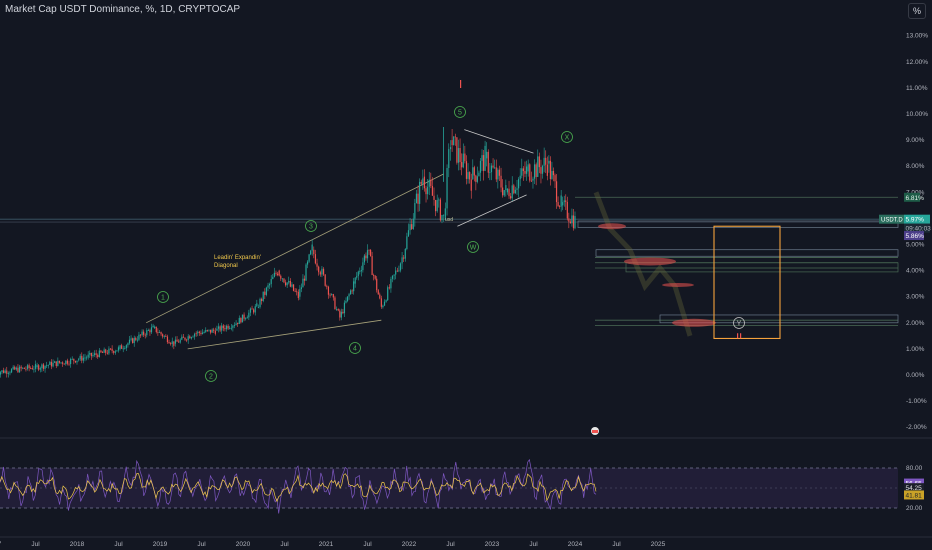  I want to click on annotation-text: Leadin' Expandin', so click(237, 258).